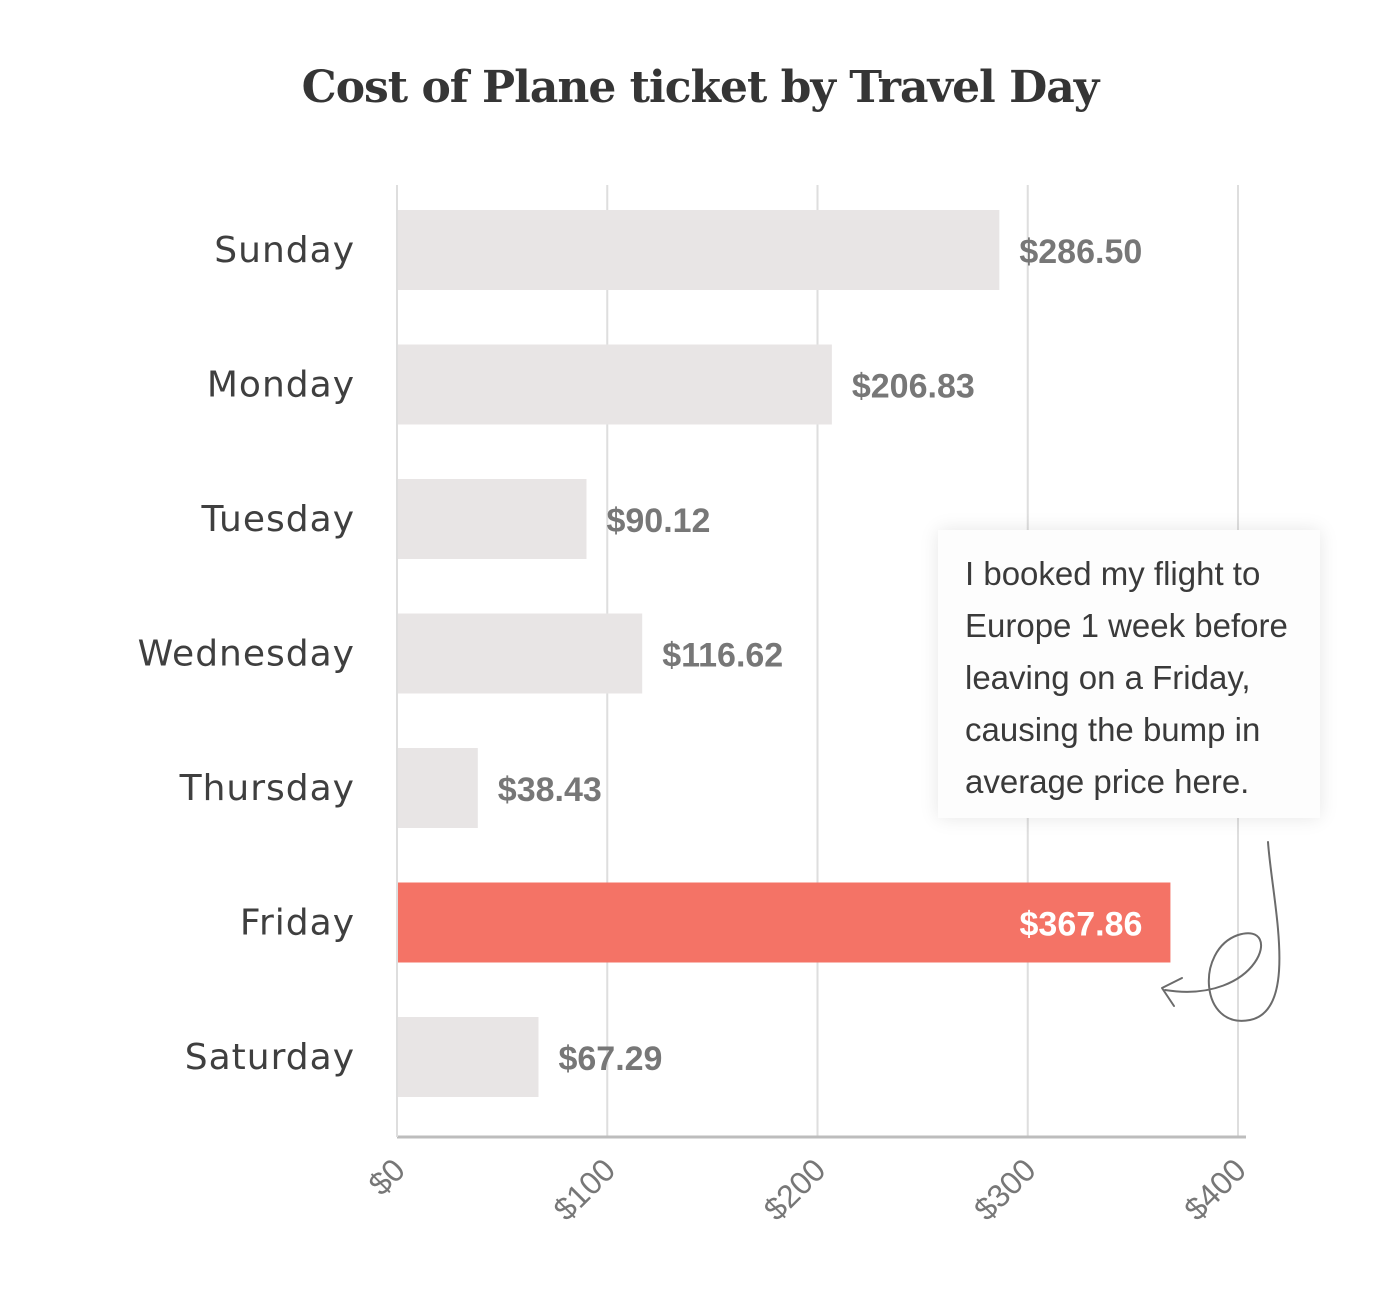  Describe the element at coordinates (614, 384) in the screenshot. I see `bar-monday` at that location.